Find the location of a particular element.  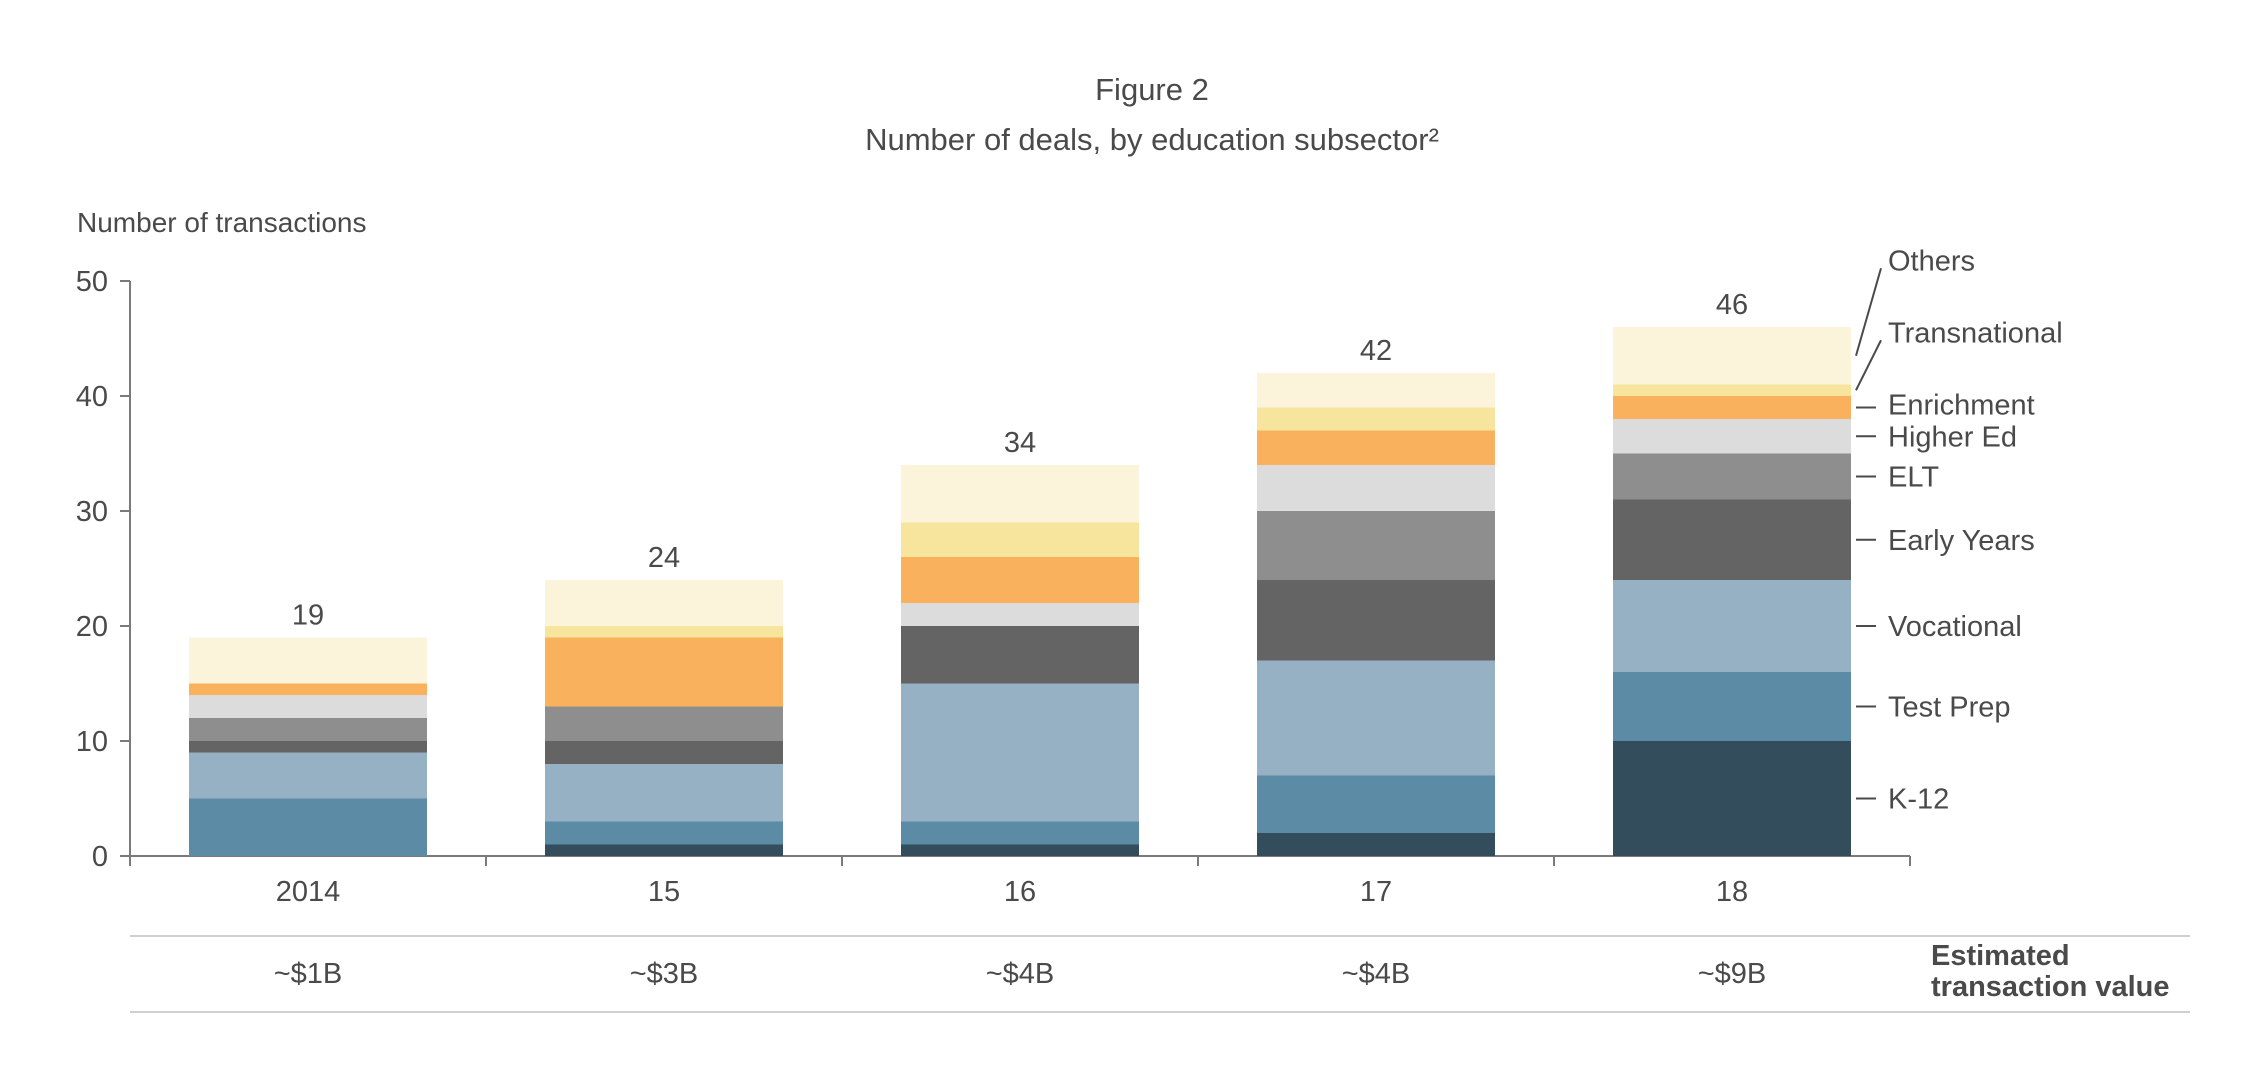

series-label: Vocational is located at coordinates (1939, 627).